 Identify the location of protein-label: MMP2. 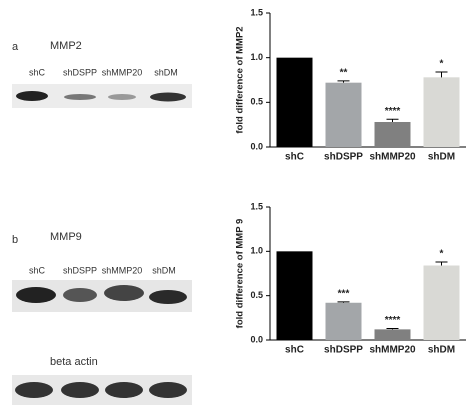
(66, 46).